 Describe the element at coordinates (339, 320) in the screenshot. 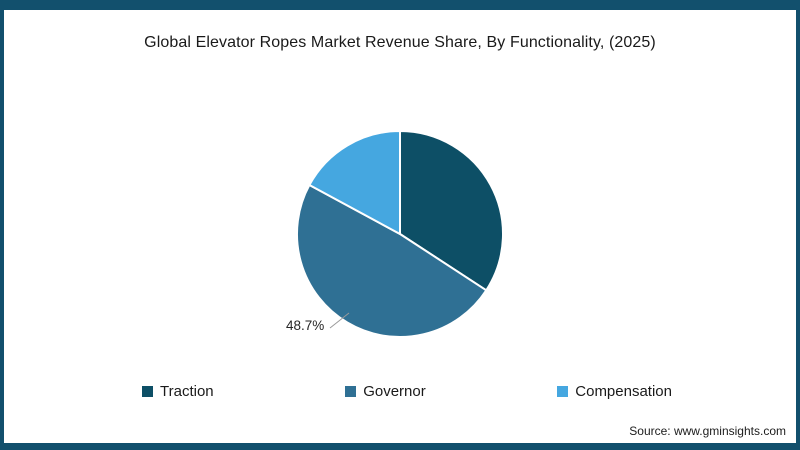

I see `label-leader-line` at that location.